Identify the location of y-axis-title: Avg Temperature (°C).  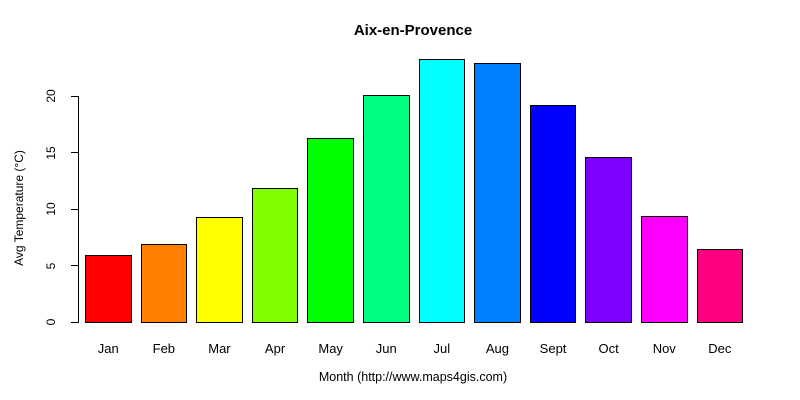
(19, 208).